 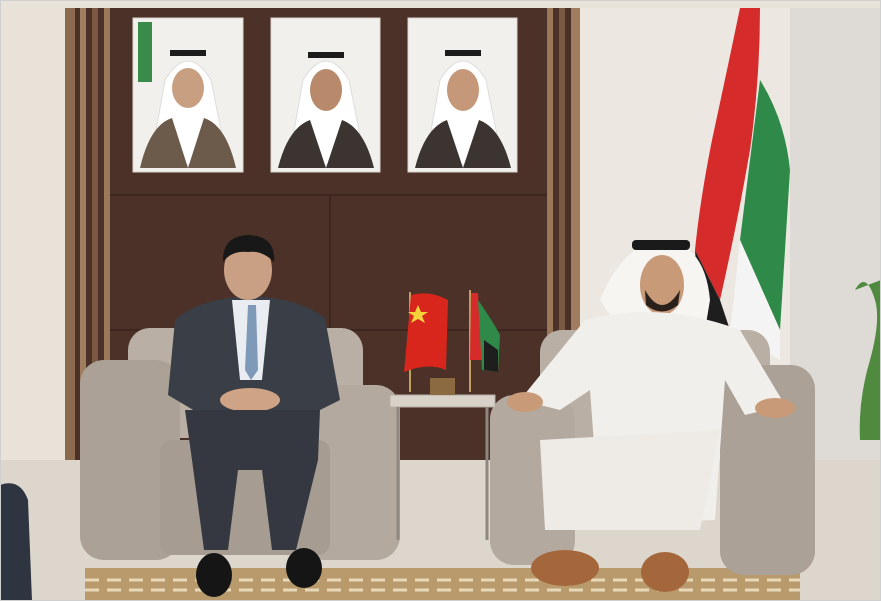 What do you see at coordinates (442, 386) in the screenshot?
I see `flag-stand` at bounding box center [442, 386].